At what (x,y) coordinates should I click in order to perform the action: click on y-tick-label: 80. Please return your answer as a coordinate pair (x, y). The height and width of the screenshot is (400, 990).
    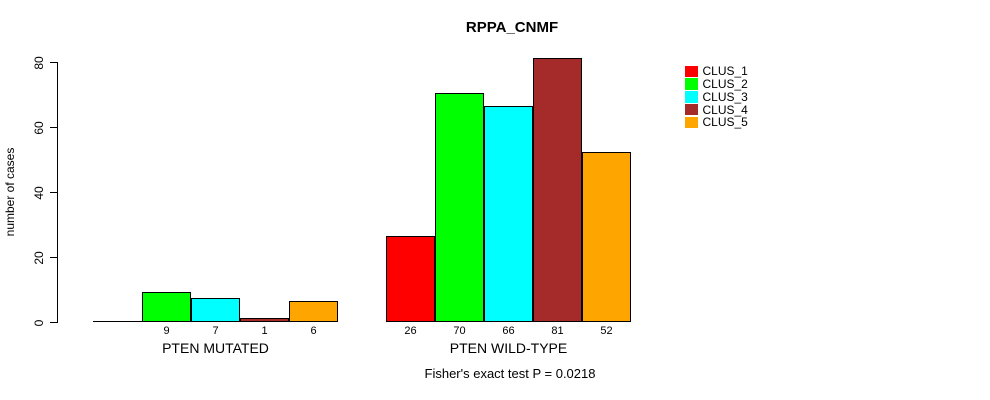
    Looking at the image, I should click on (39, 62).